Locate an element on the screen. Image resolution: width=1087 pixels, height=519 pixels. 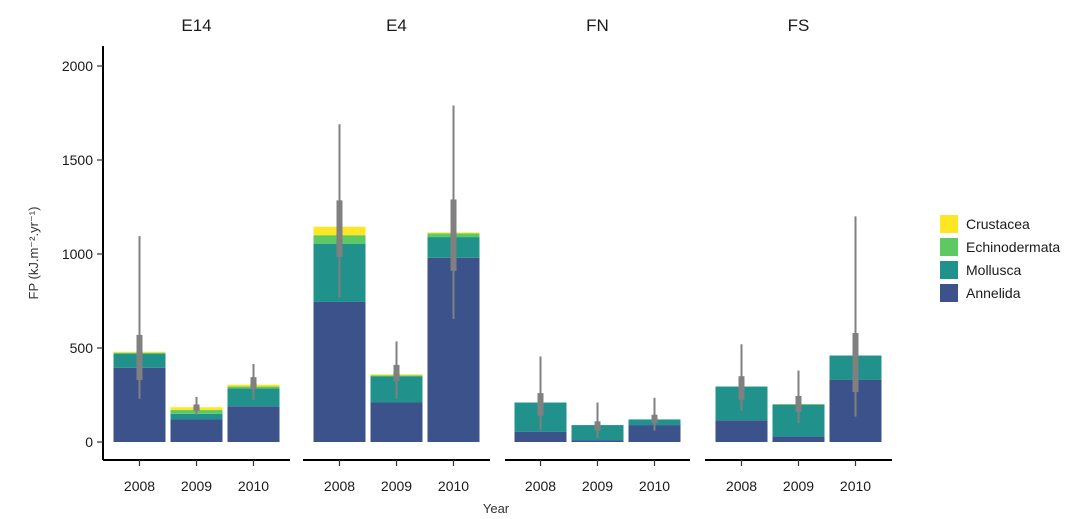
facet-strip-label: E14 is located at coordinates (196, 25).